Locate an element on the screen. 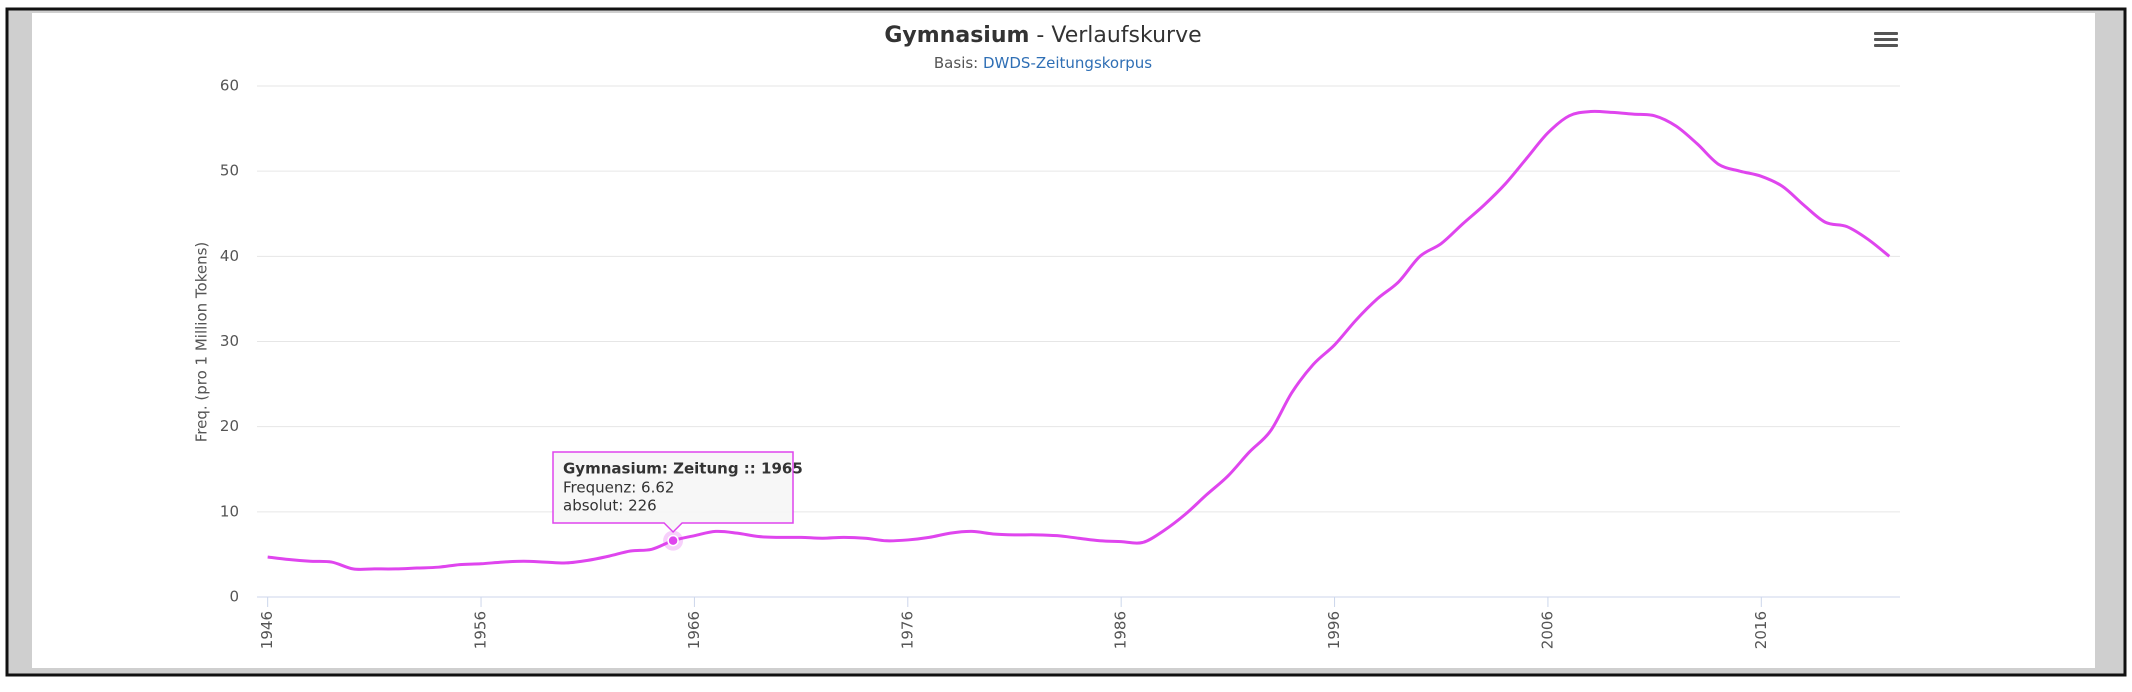 The image size is (2132, 692). chart-subtitle: Basis: DWDS-Zeitungskorpus is located at coordinates (1043, 63).